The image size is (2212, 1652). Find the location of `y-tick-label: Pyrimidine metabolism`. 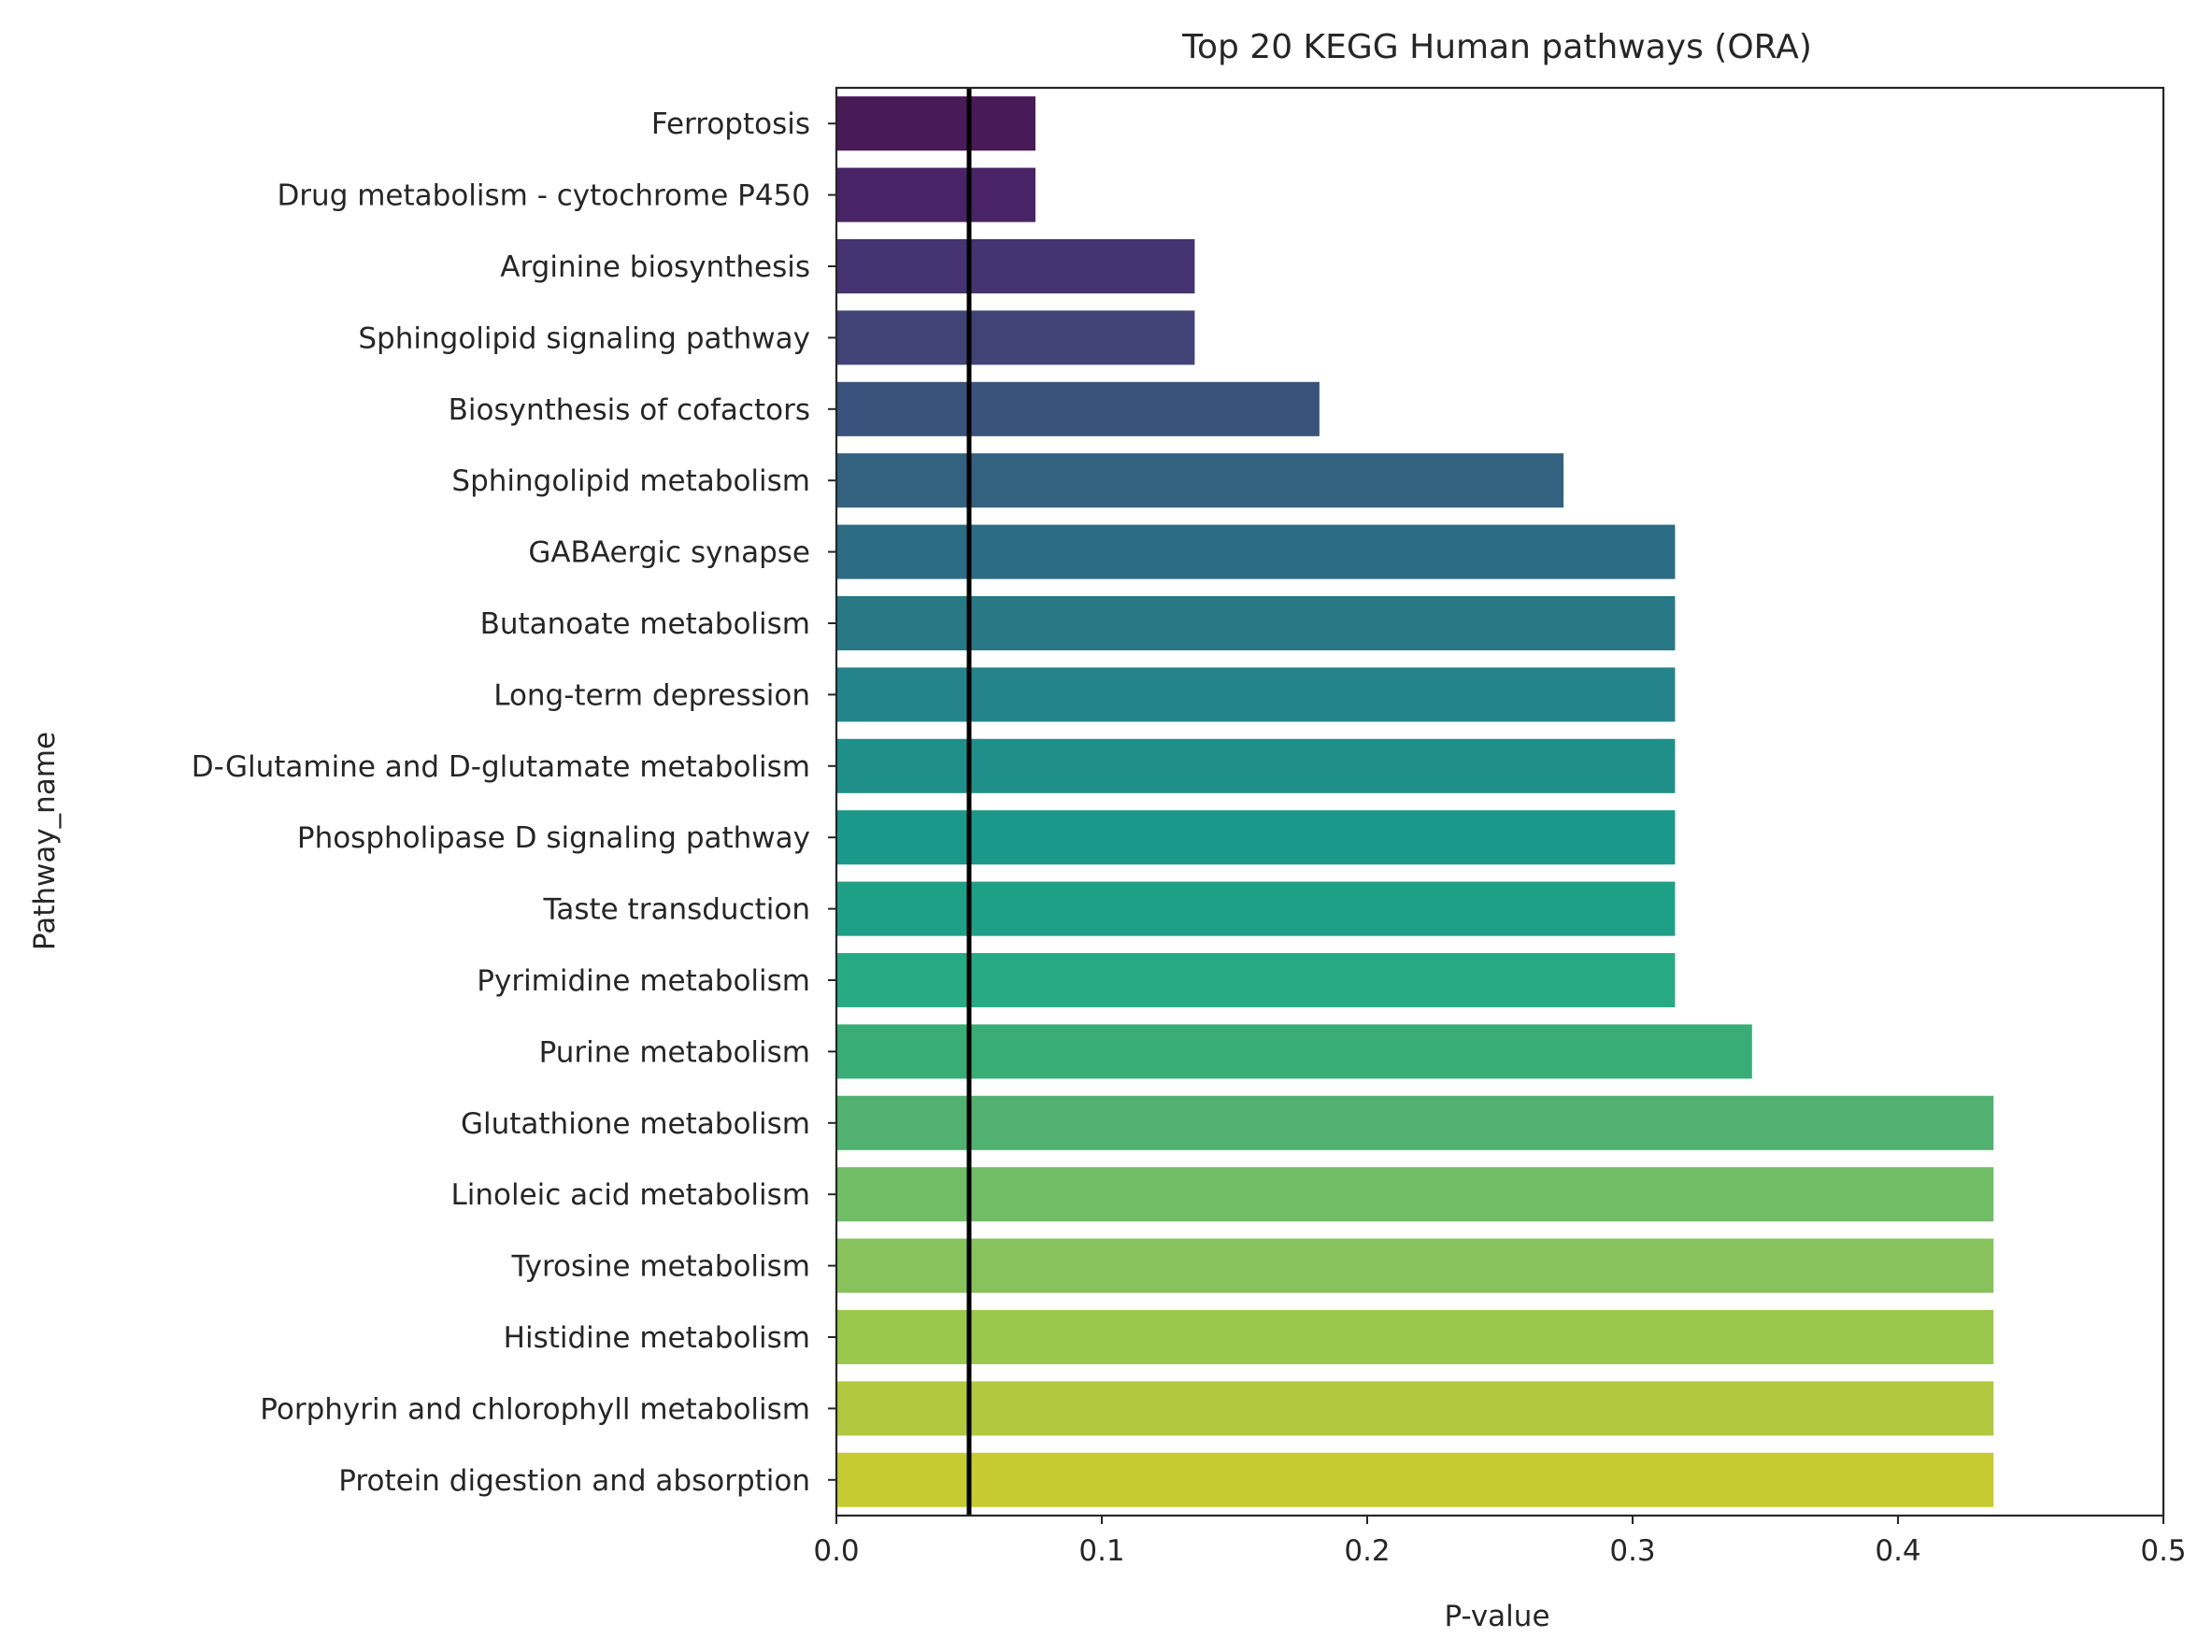

y-tick-label: Pyrimidine metabolism is located at coordinates (643, 981).